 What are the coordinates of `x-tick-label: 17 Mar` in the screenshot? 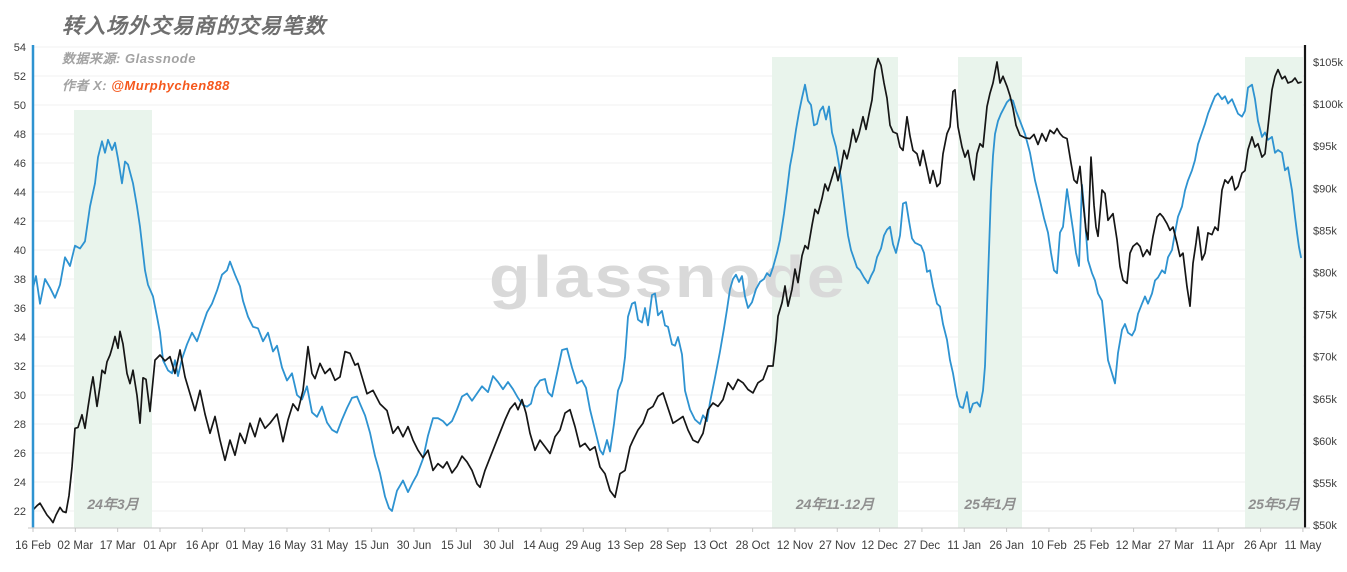 It's located at (118, 546).